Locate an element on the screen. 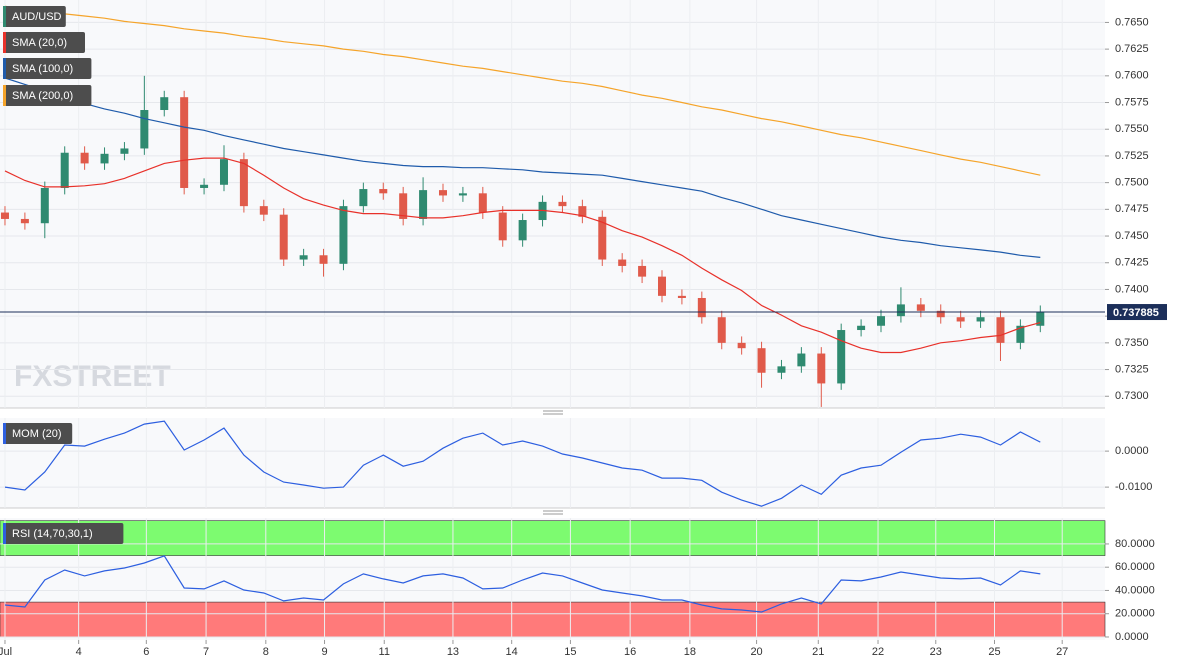 This screenshot has height=664, width=1177. x-tick-label: 20 is located at coordinates (756, 652).